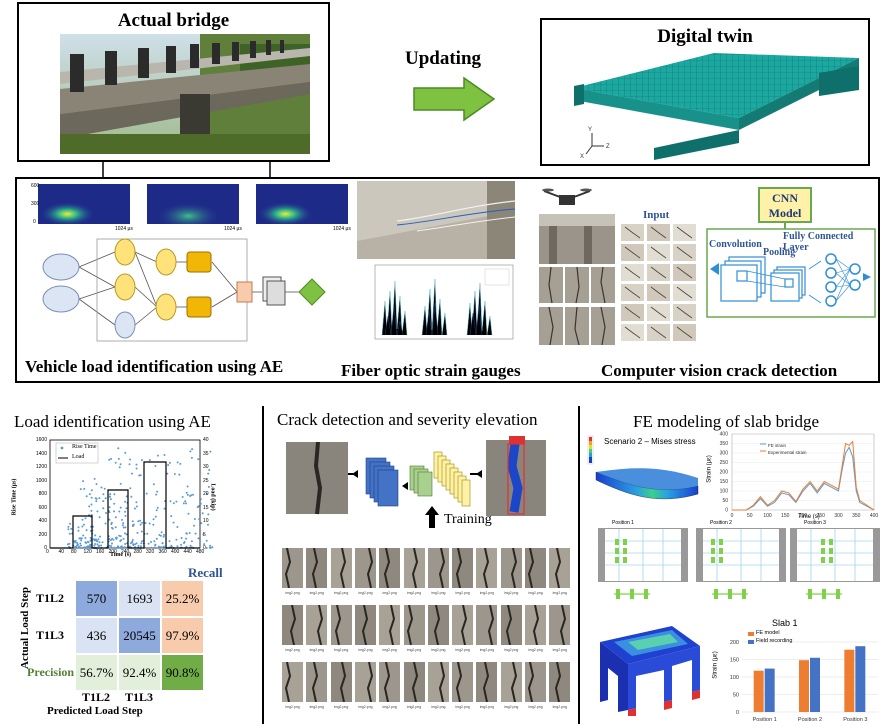 This screenshot has width=893, height=728. Describe the element at coordinates (787, 452) in the screenshot. I see `strain-legend-2: Experimental strain` at that location.